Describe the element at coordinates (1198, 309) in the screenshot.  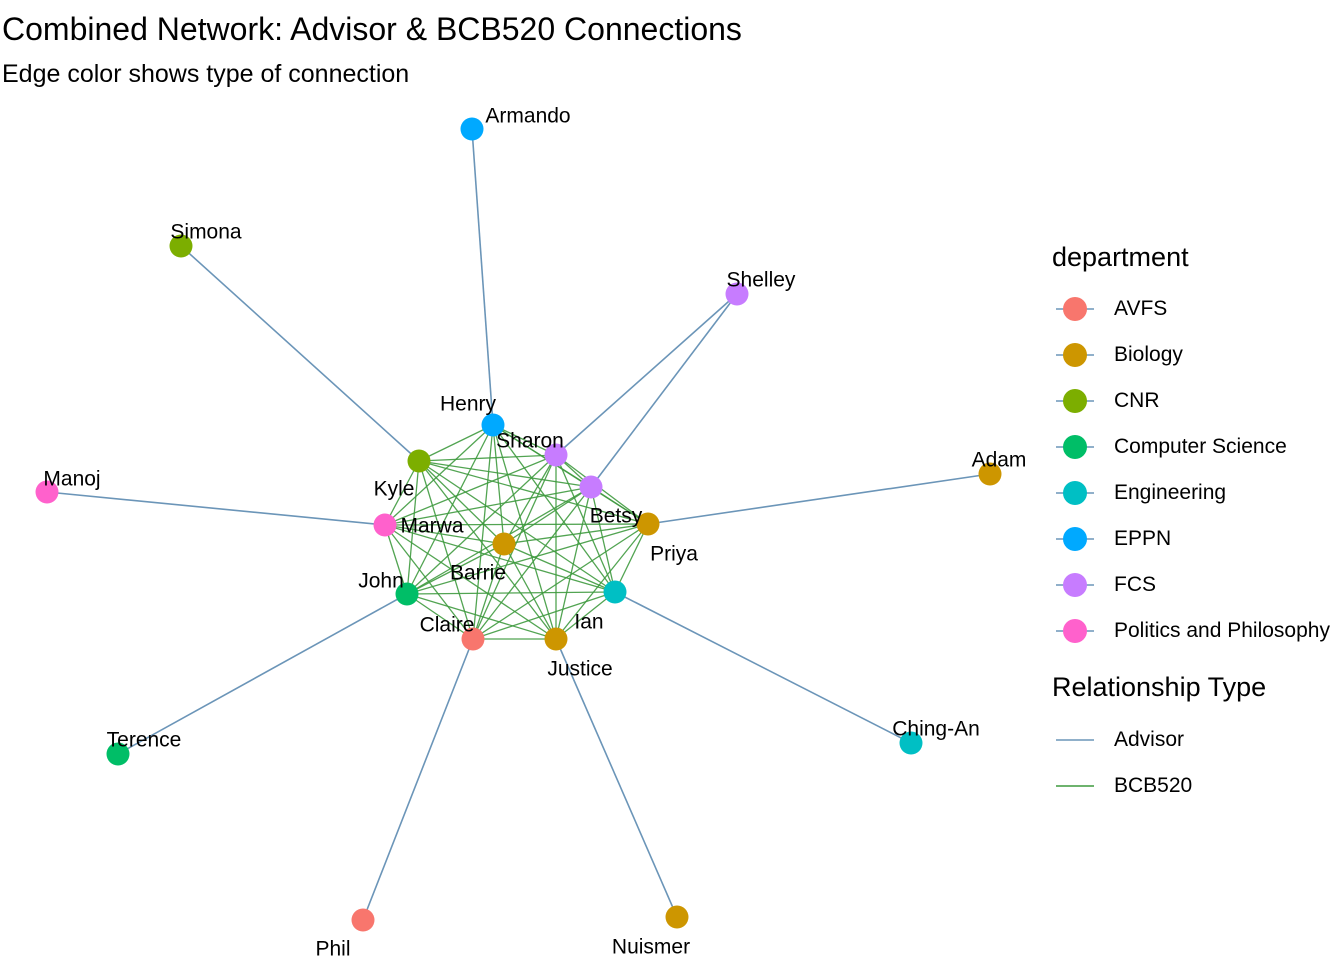
I see `legend-item-avfs: AVFS` at that location.